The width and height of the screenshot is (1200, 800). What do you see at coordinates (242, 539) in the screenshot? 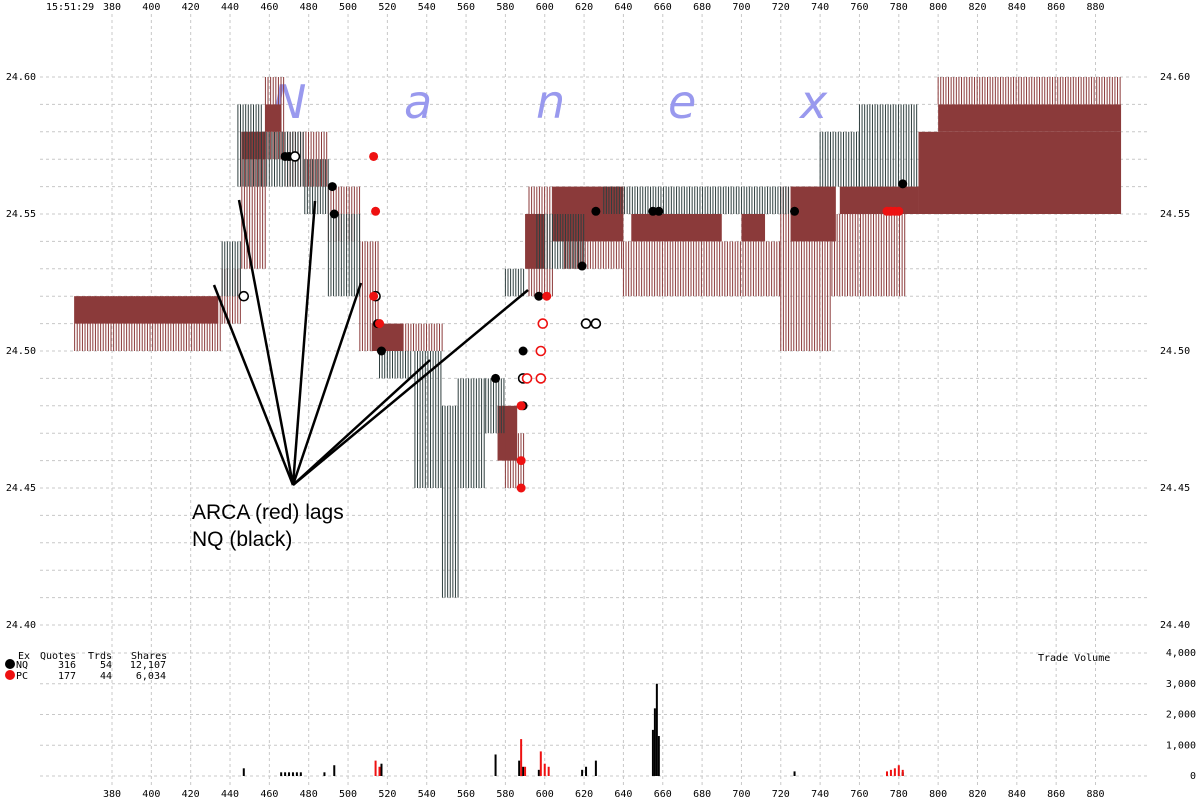
I see `annotation-line-2: NQ (black)` at bounding box center [242, 539].